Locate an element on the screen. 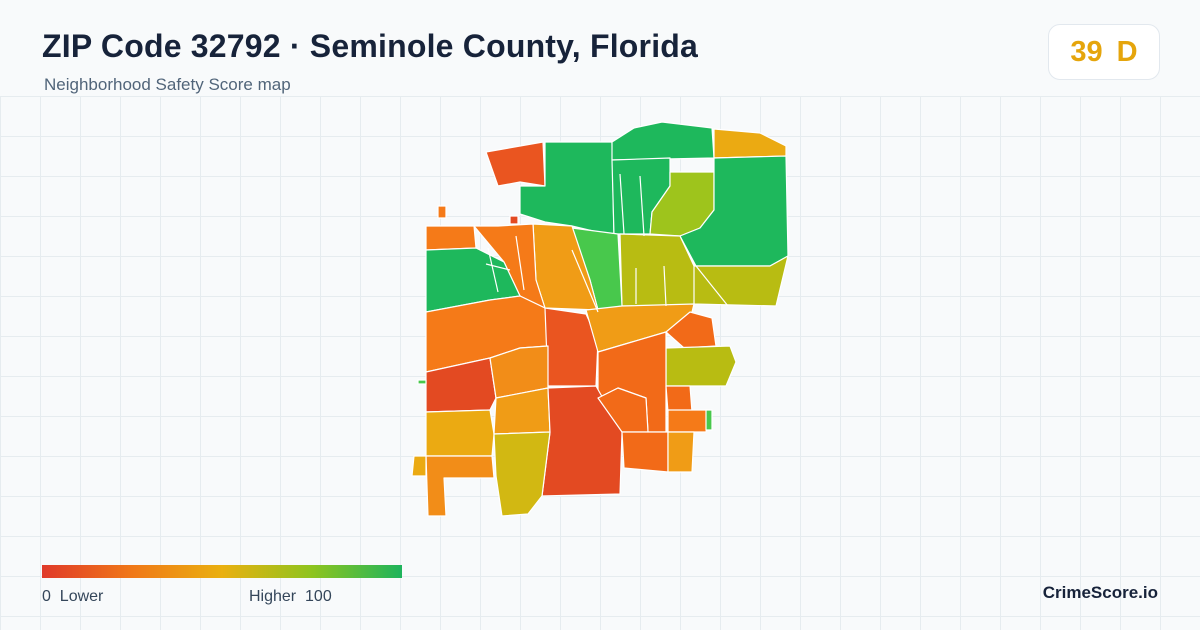  legend-low-label: 0 Lower is located at coordinates (72, 597).